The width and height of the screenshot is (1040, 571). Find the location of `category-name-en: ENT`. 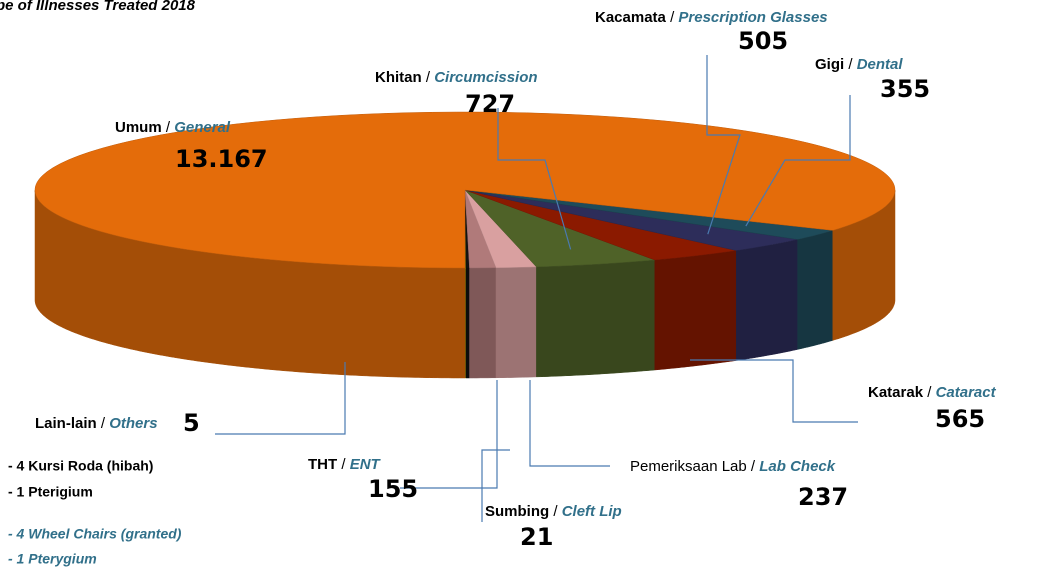

category-name-en: ENT is located at coordinates (366, 464).